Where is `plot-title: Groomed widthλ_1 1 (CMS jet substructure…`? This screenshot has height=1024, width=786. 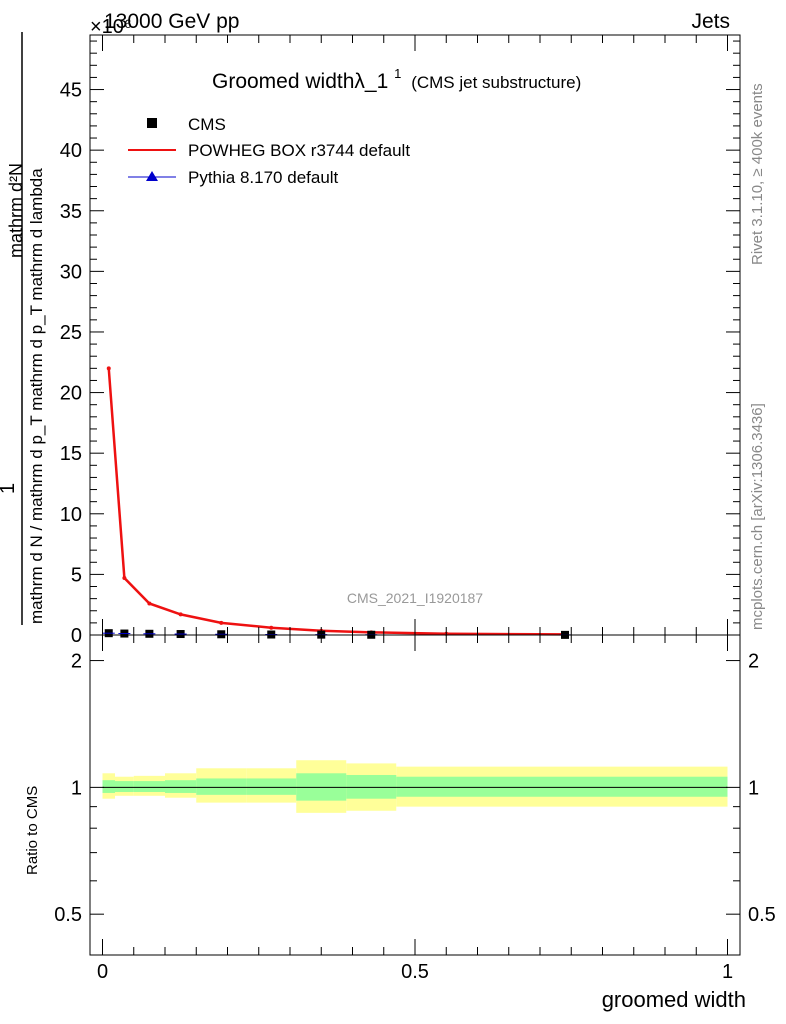
plot-title: Groomed widthλ_1 1 (CMS jet substructure… is located at coordinates (396, 76).